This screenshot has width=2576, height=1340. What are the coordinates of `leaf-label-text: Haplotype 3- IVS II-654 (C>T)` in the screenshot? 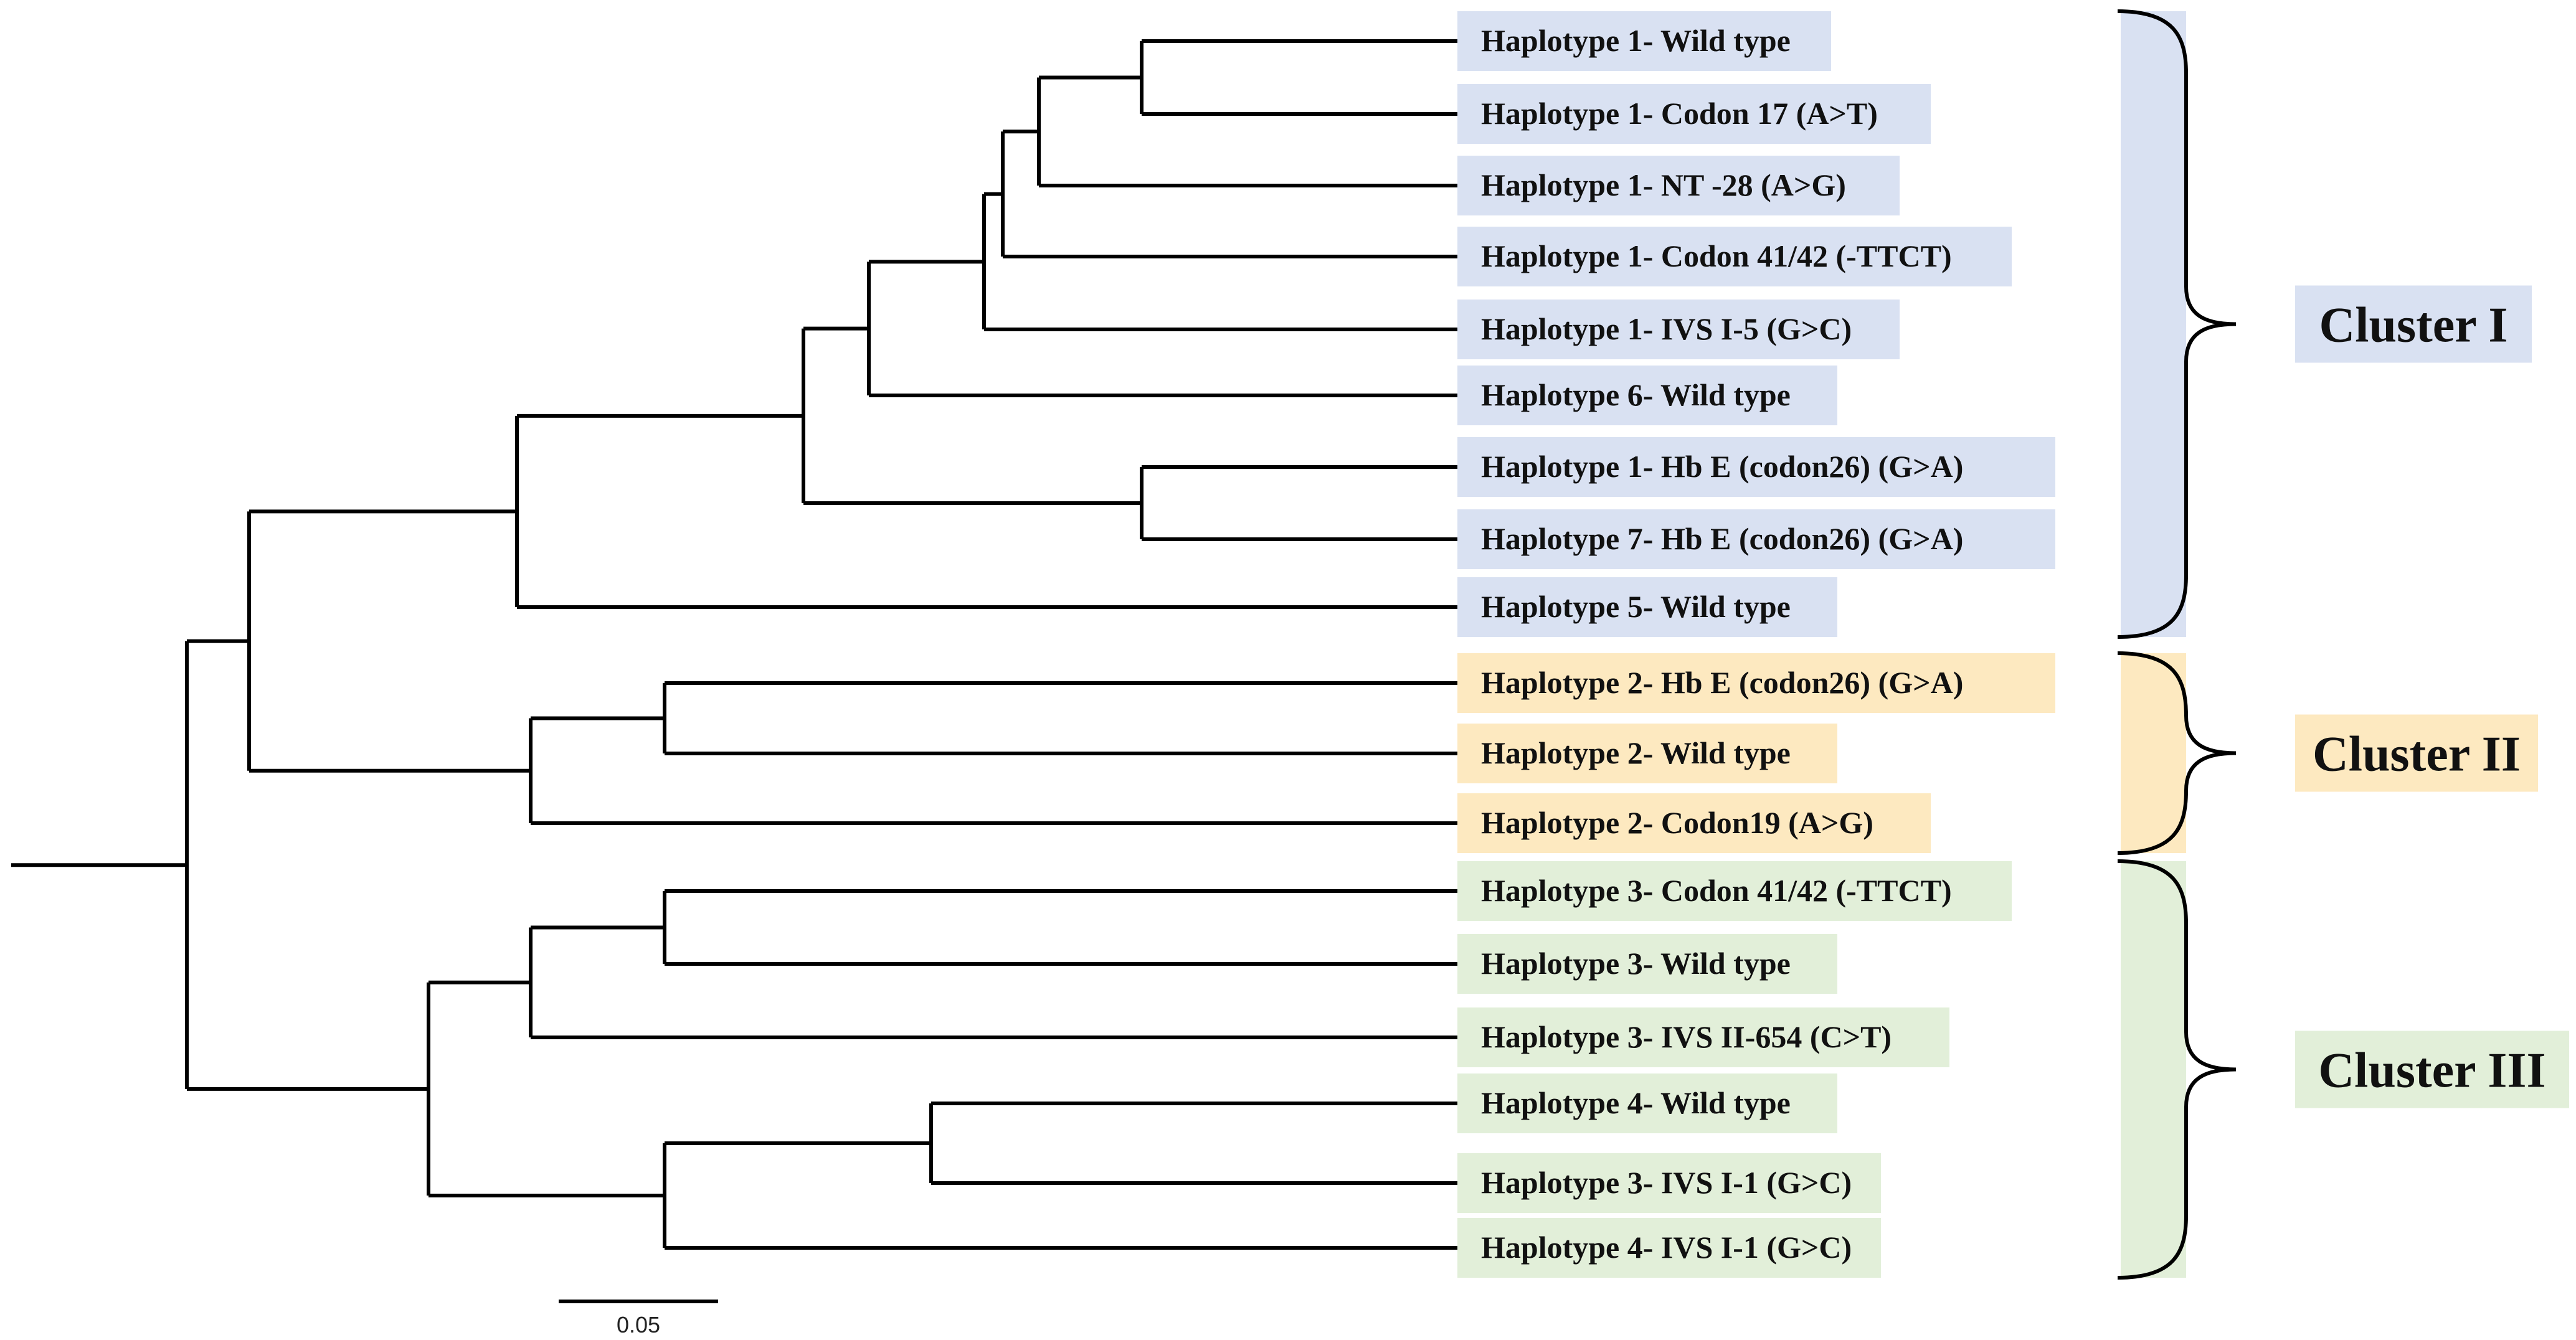 It's located at (1686, 1036).